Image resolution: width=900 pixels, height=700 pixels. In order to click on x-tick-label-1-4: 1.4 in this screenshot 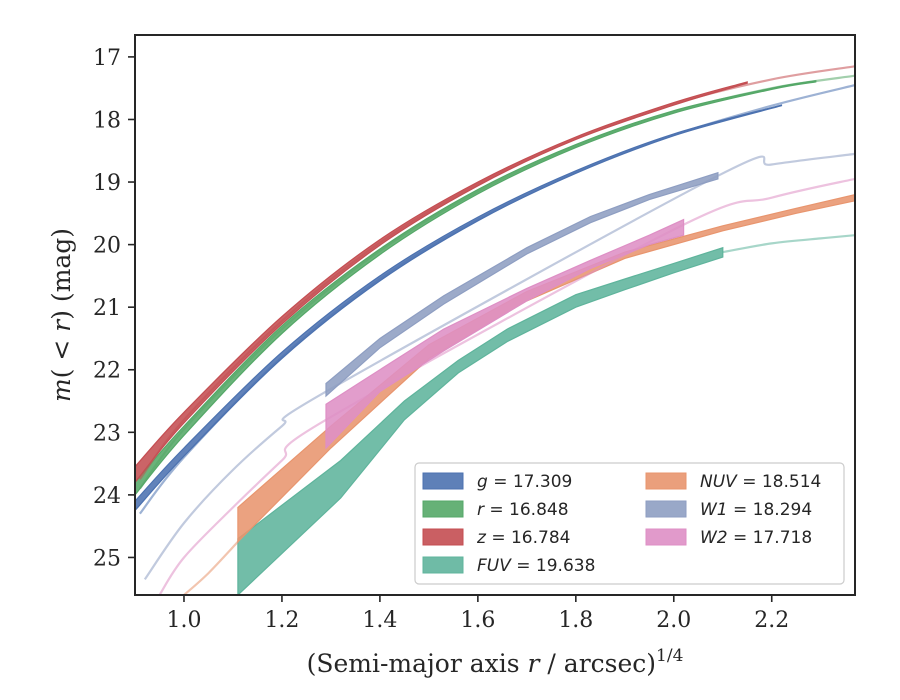, I will do `click(379, 620)`.